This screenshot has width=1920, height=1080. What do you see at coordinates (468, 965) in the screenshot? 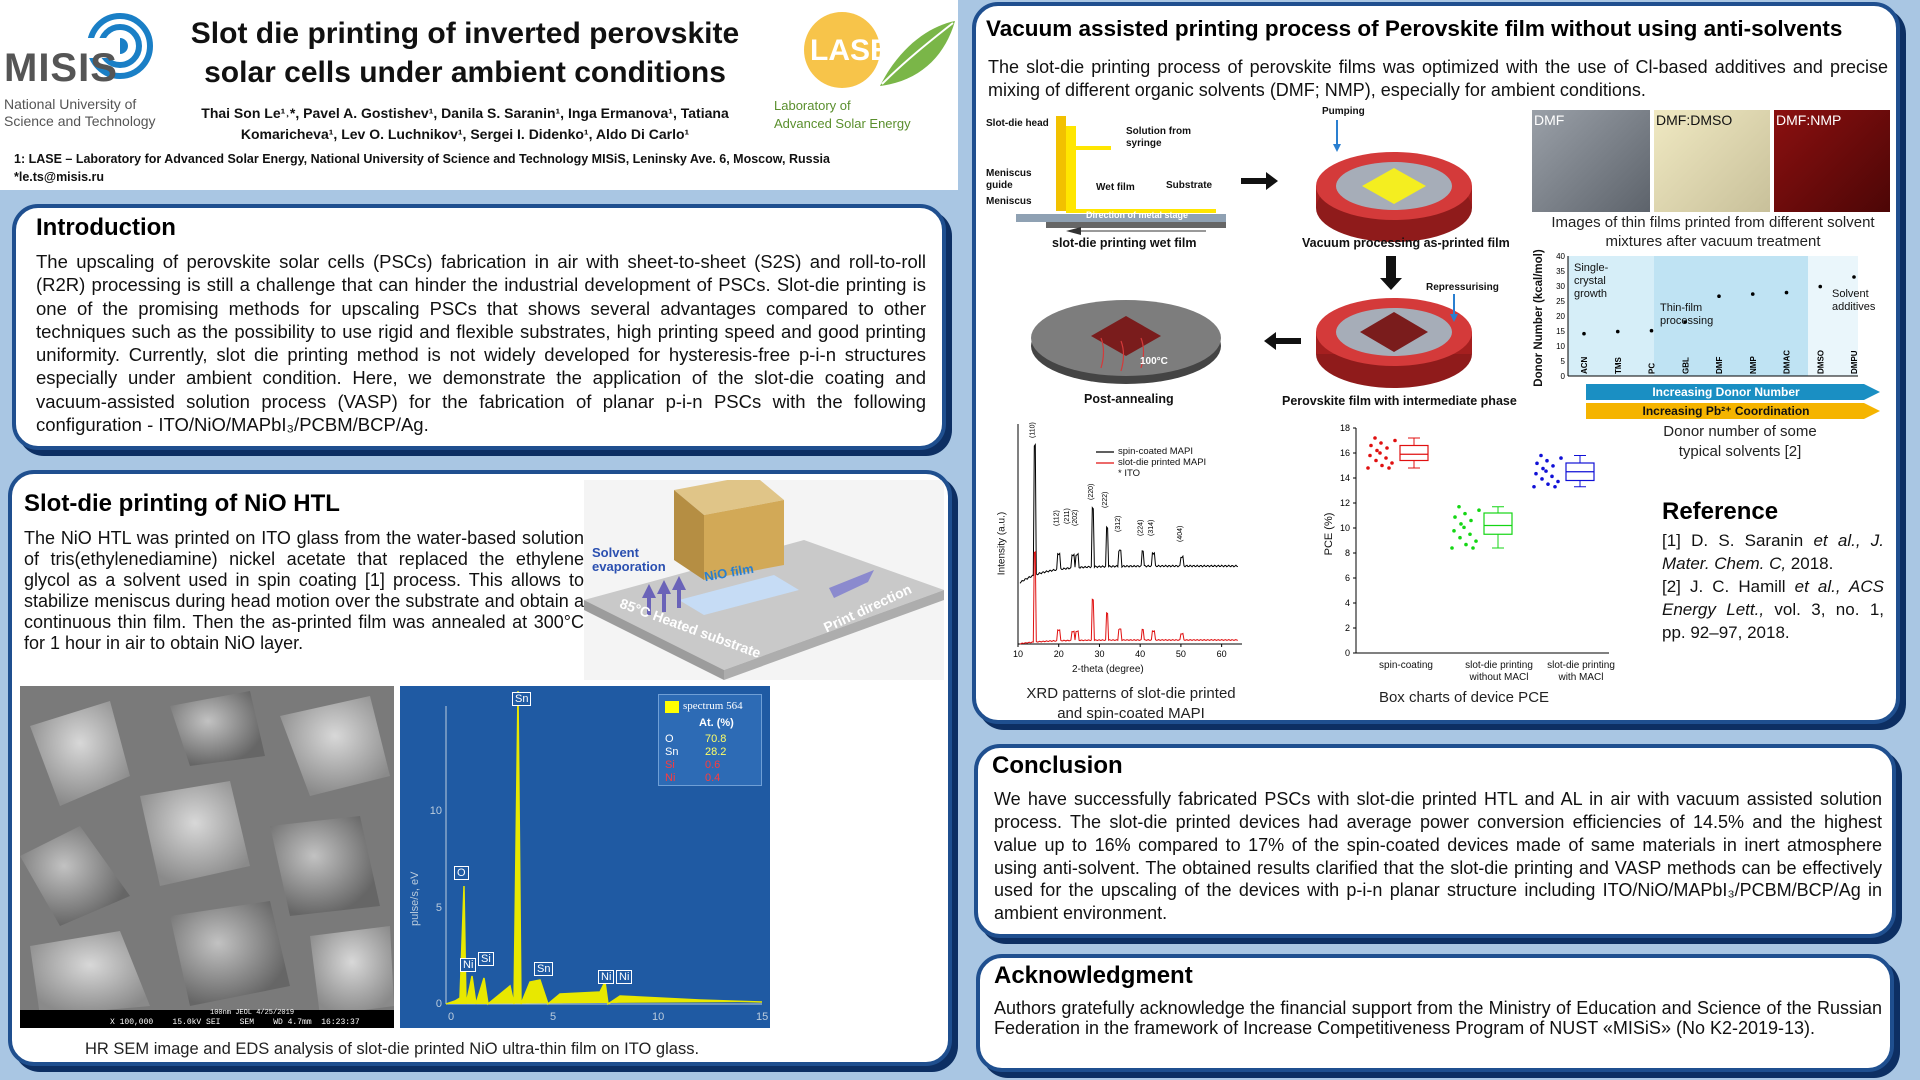
I see `eds-peak-ni-1: Ni` at bounding box center [468, 965].